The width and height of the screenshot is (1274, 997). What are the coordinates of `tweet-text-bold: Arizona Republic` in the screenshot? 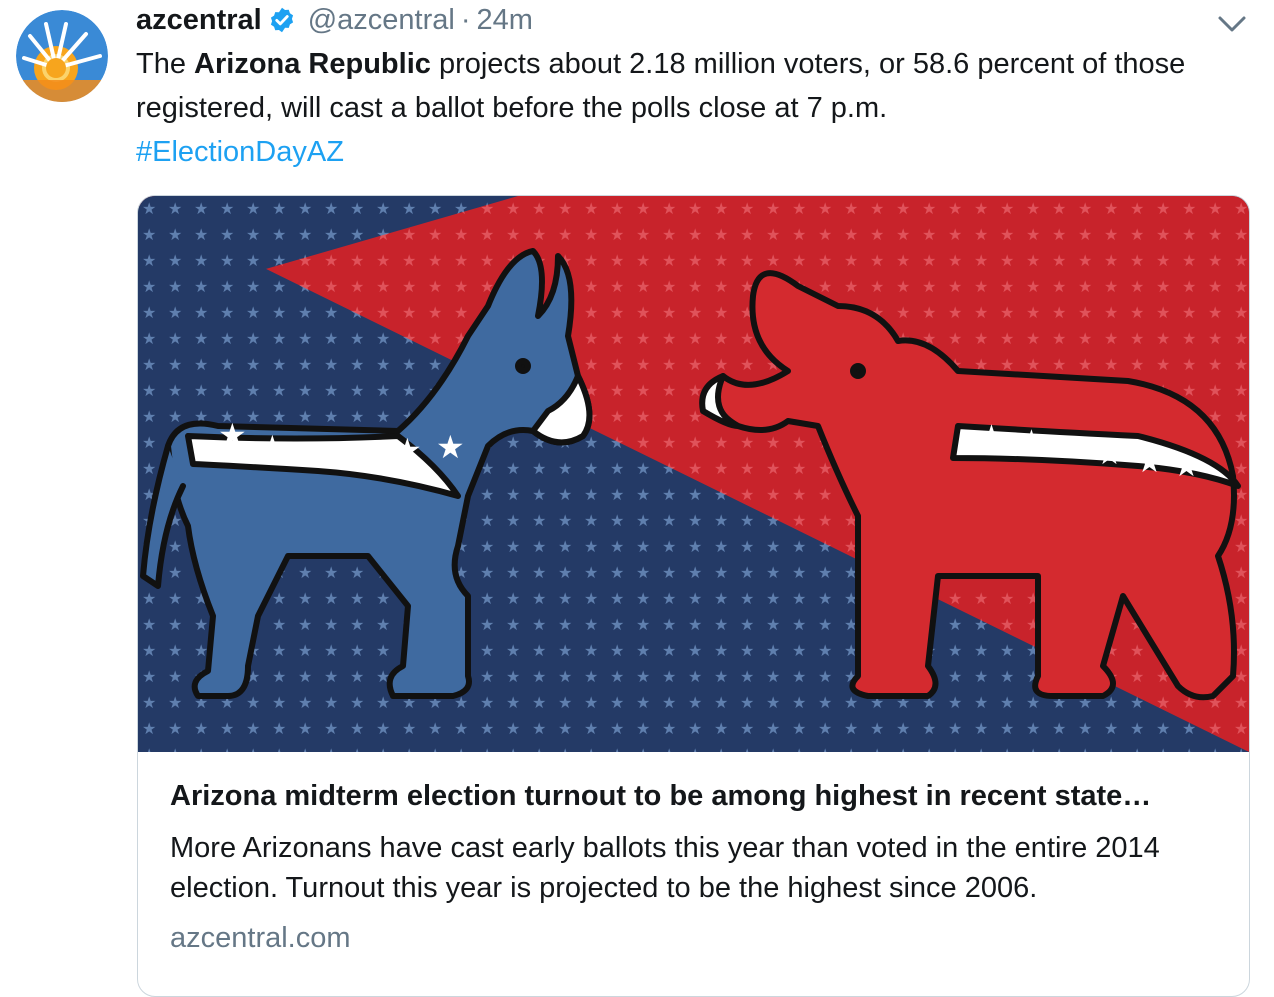 It's located at (312, 64).